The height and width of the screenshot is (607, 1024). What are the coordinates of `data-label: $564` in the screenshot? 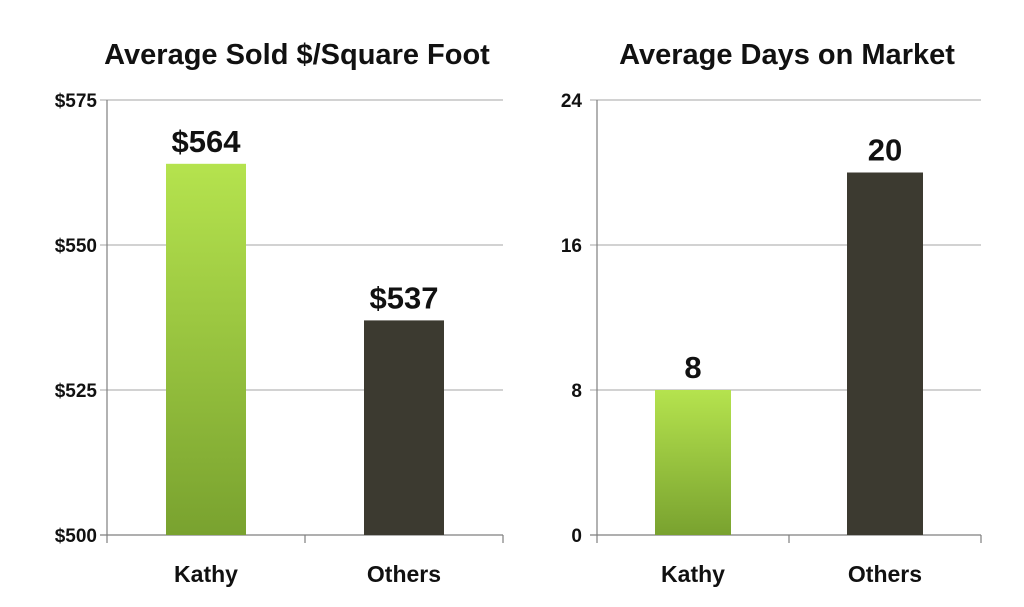 It's located at (207, 141).